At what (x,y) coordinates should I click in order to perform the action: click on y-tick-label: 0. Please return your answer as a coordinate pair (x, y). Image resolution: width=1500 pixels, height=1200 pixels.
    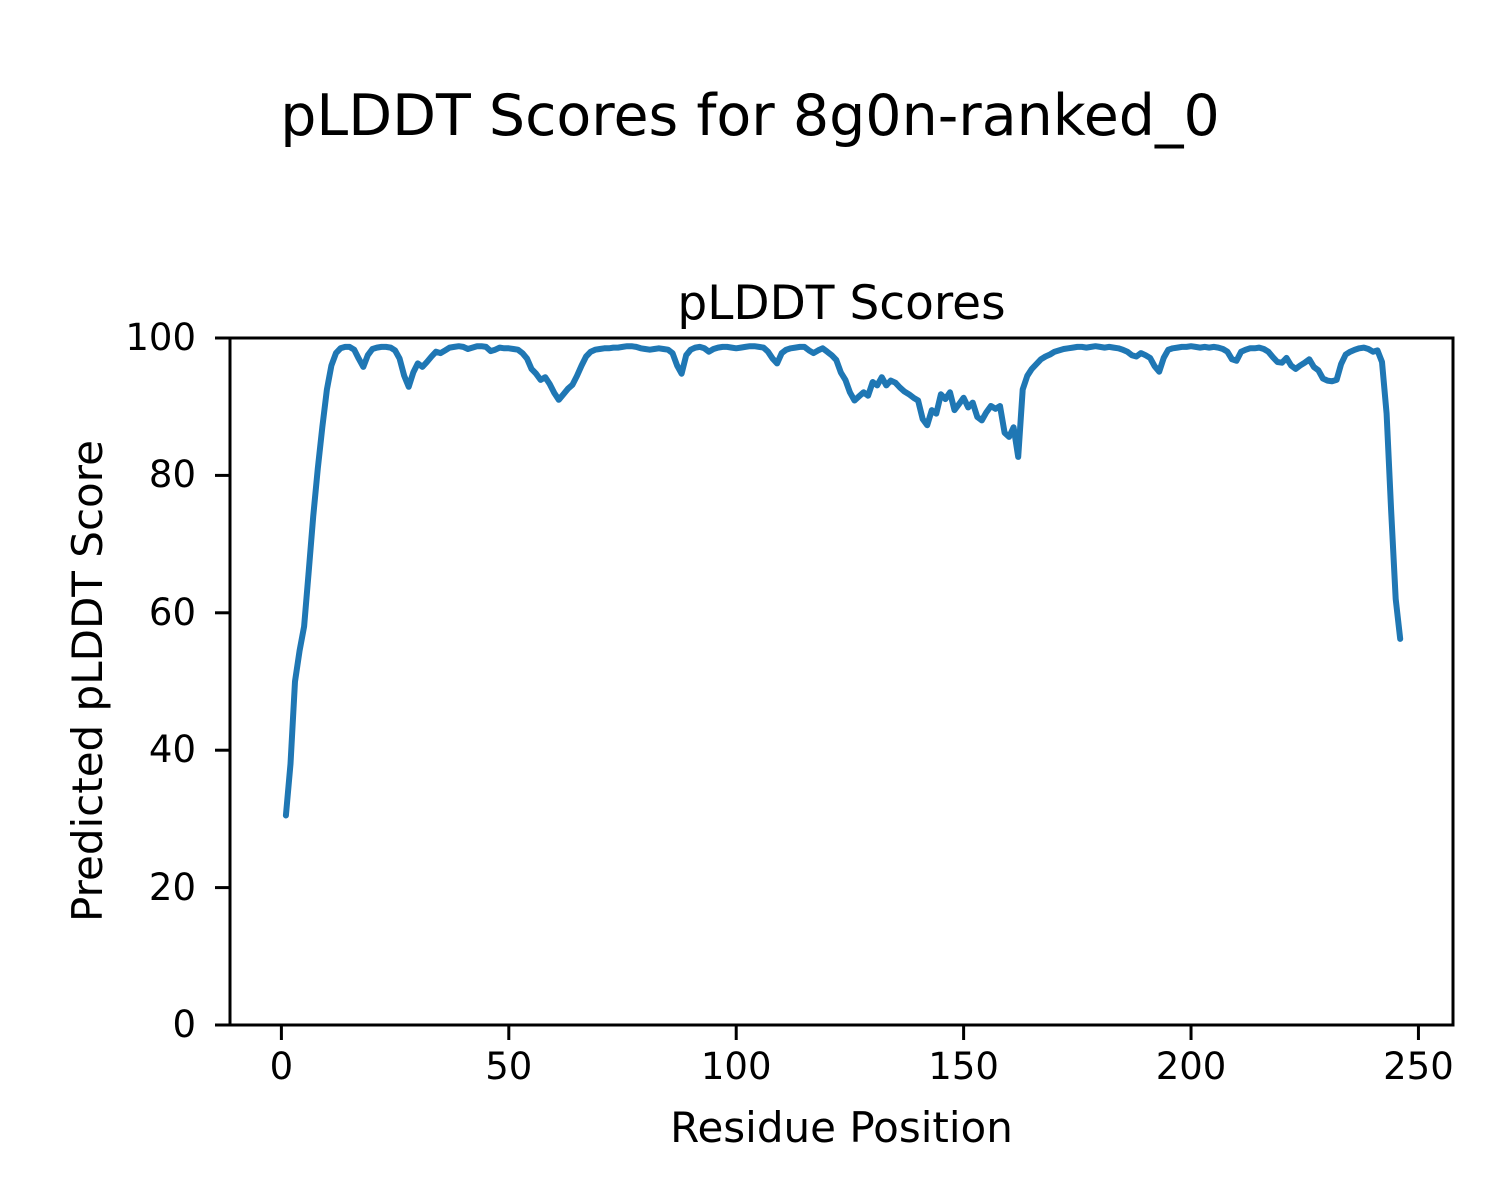
    Looking at the image, I should click on (184, 1024).